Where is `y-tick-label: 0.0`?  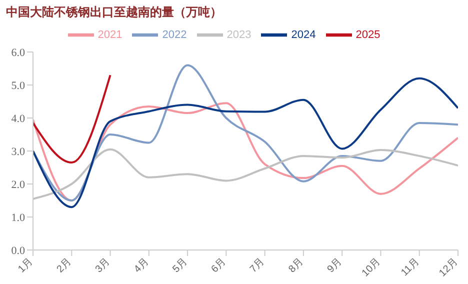
y-tick-label: 0.0 is located at coordinates (18, 250).